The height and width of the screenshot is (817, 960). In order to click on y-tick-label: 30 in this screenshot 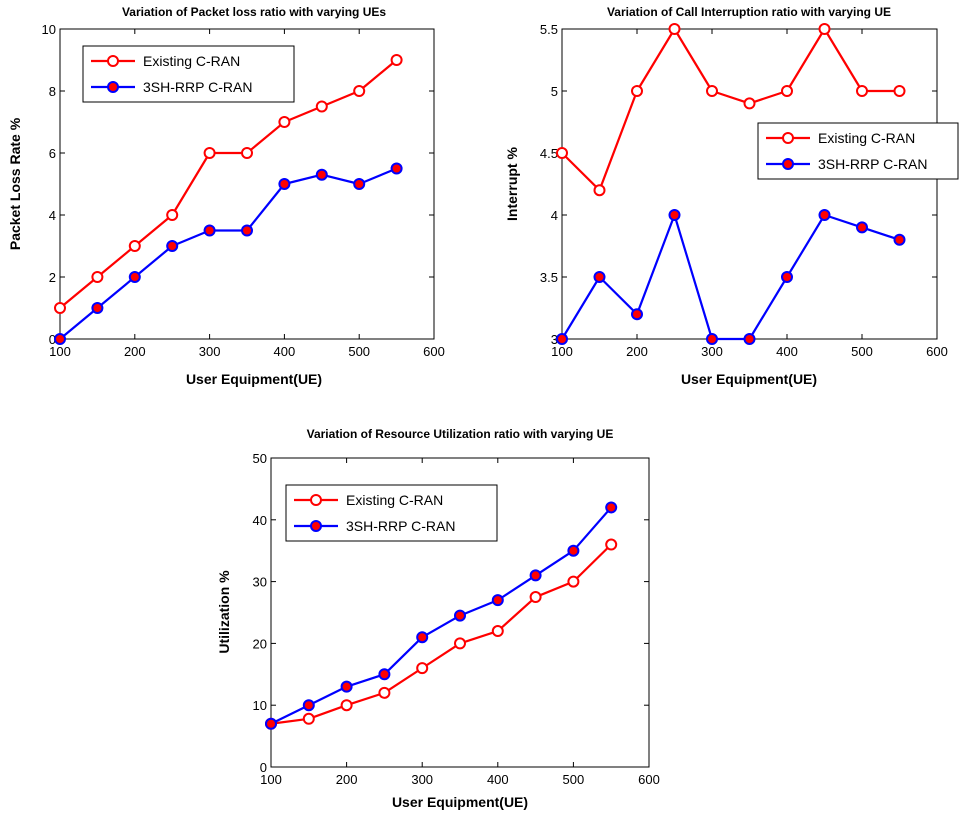, I will do `click(260, 582)`.